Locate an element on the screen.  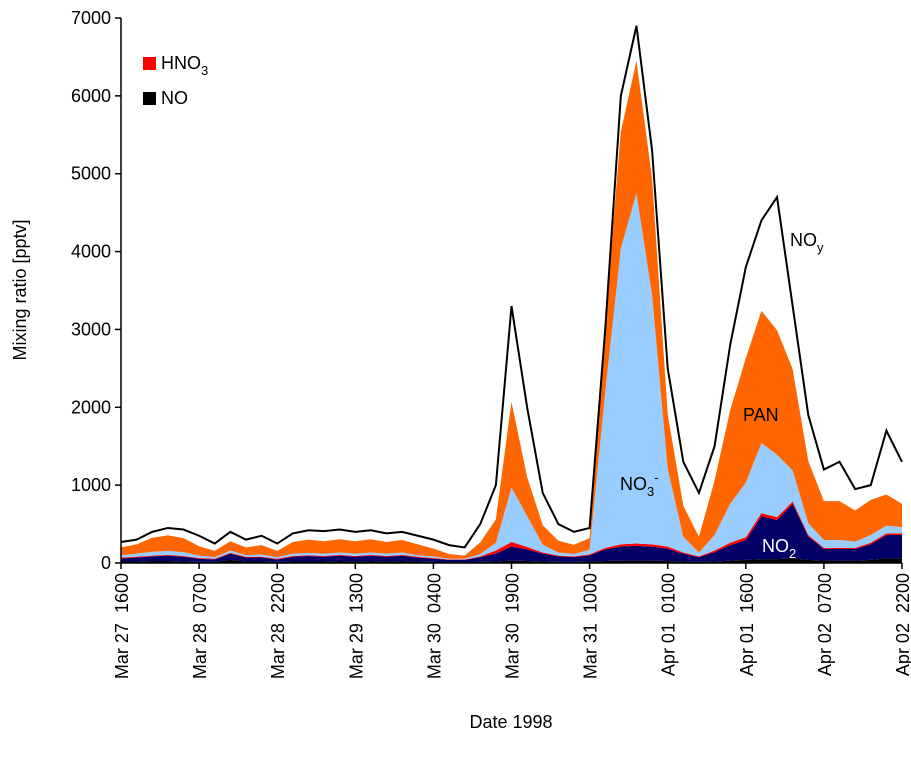
area is located at coordinates (511, 533).